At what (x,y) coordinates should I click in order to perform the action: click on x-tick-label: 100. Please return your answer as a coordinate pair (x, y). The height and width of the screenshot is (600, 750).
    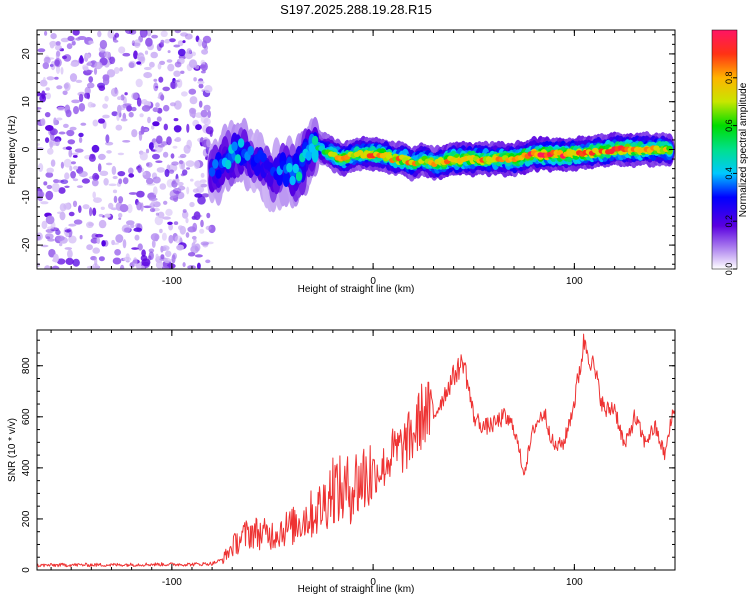
    Looking at the image, I should click on (574, 281).